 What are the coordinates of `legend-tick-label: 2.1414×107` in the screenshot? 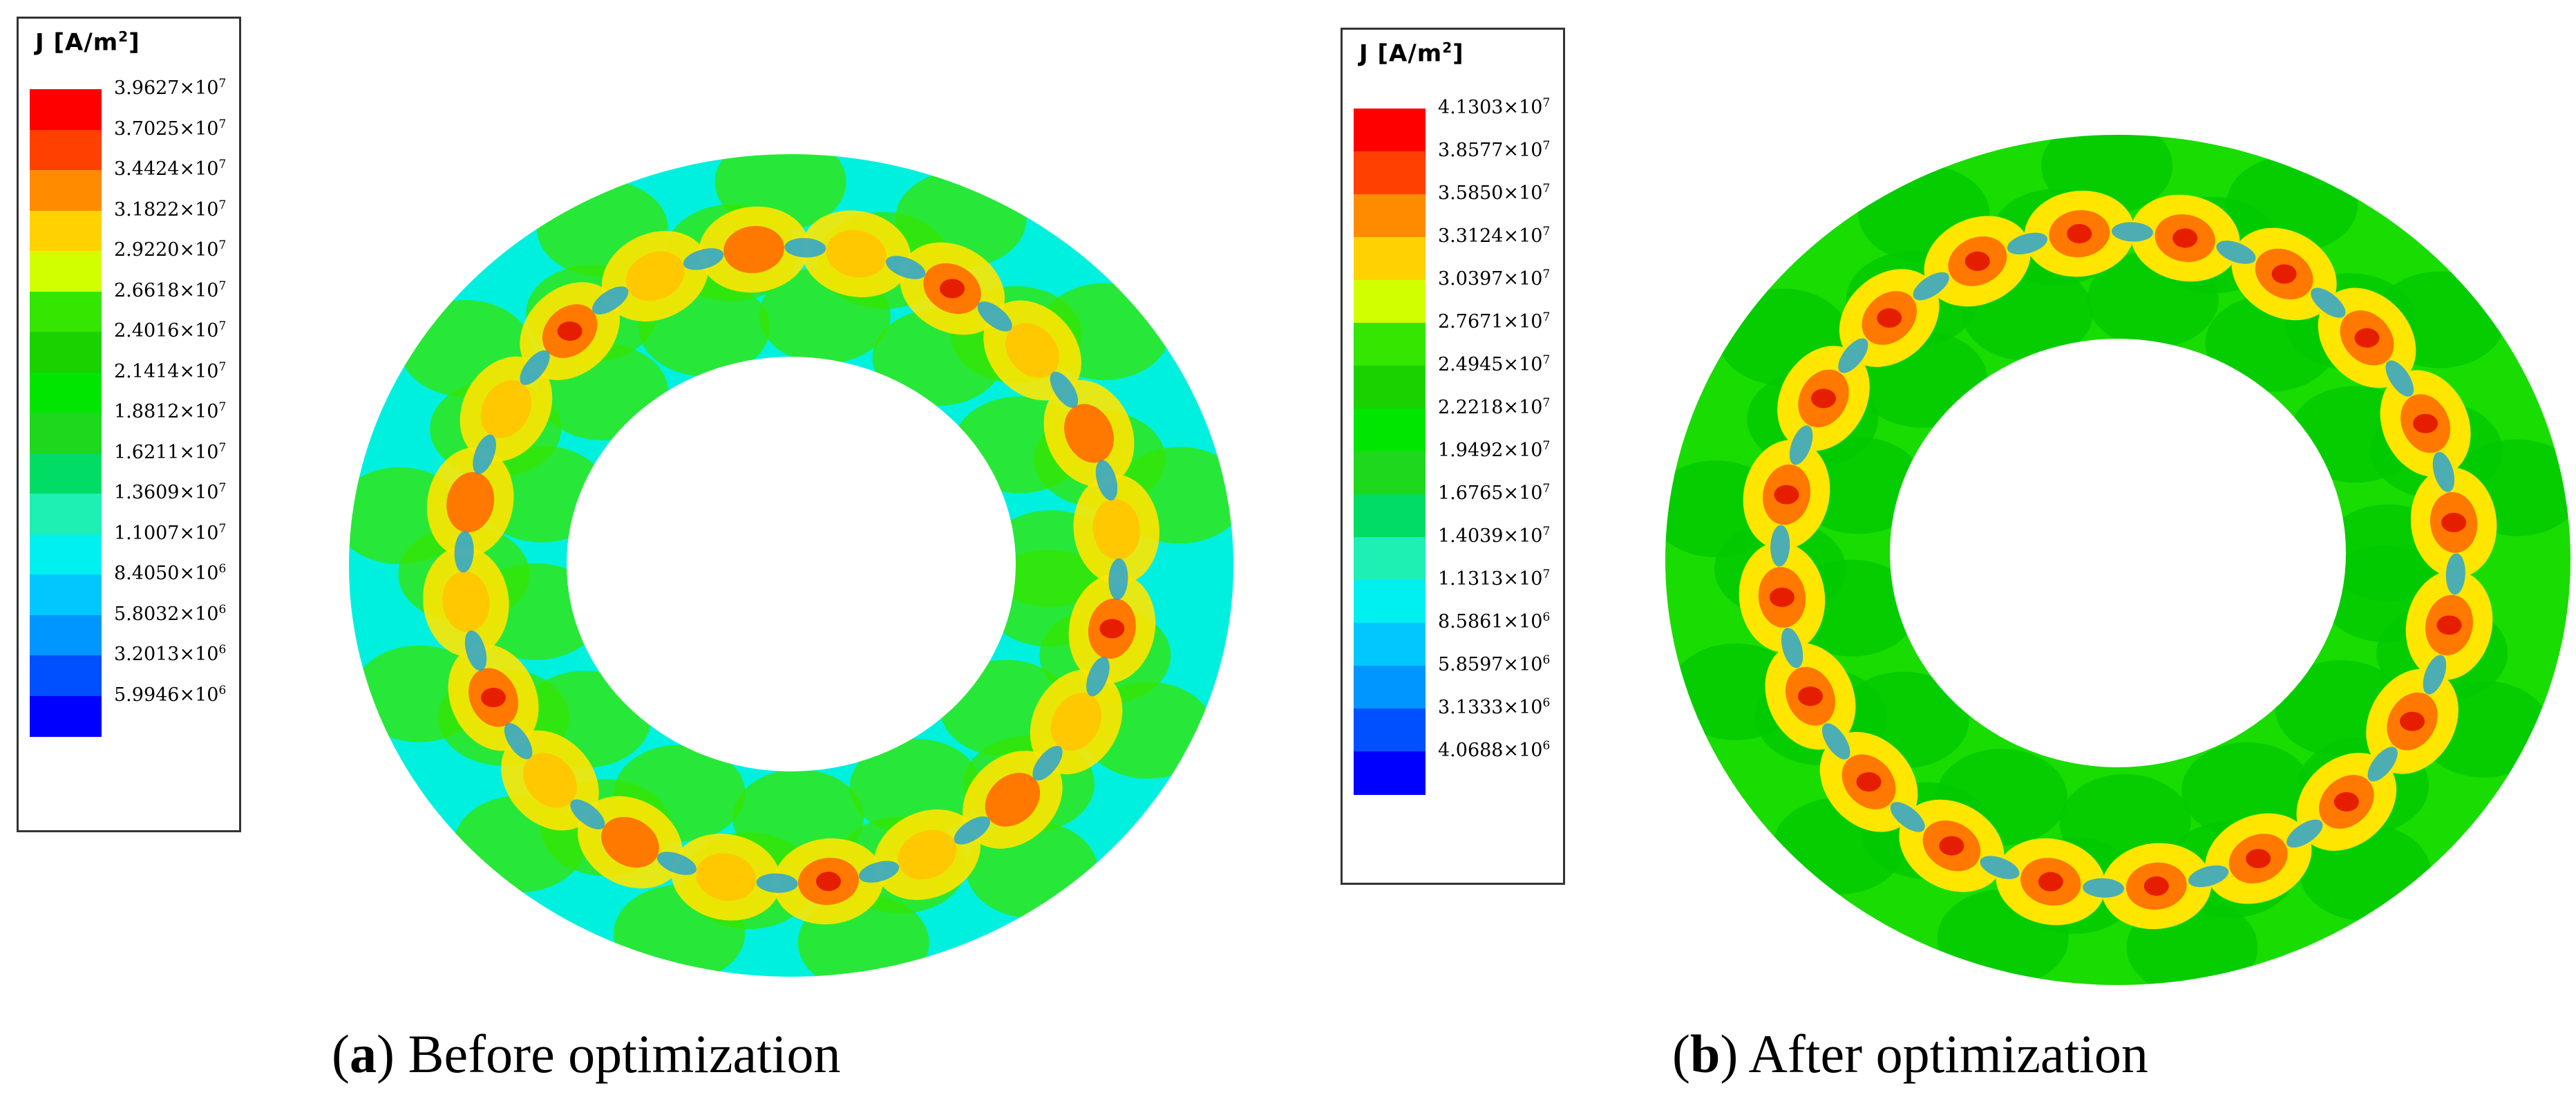 It's located at (170, 371).